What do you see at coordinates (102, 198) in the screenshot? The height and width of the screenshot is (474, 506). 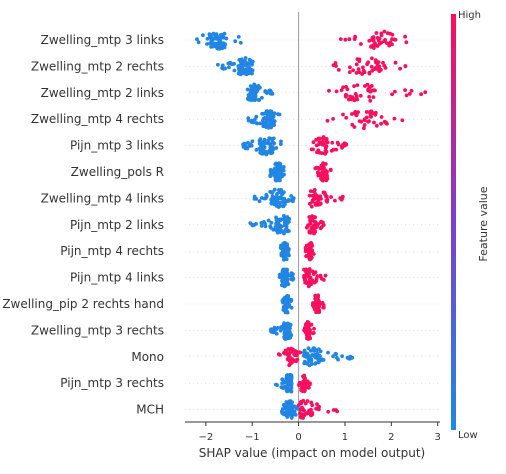 I see `feature-label: Zwelling_mtp 4 links` at bounding box center [102, 198].